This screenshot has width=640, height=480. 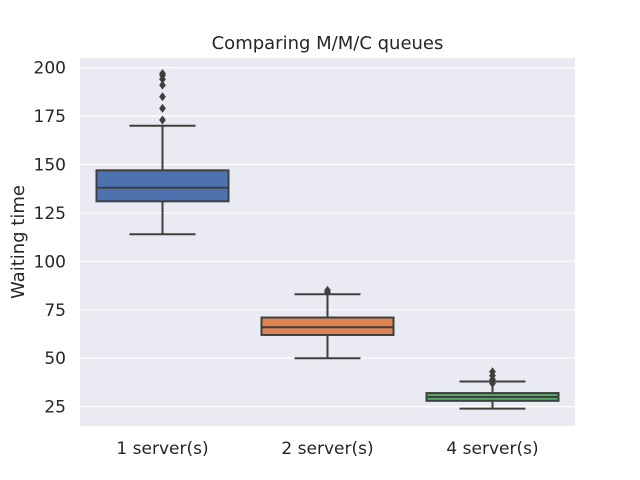 I want to click on y-tick-label: 150, so click(x=50, y=166).